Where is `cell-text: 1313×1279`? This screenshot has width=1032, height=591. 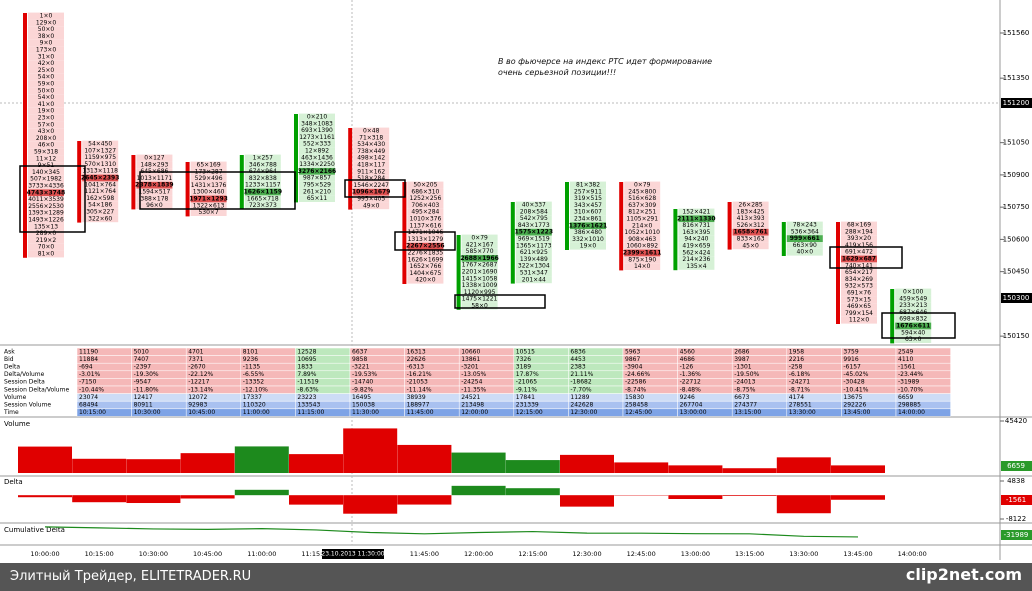 cell-text: 1313×1279 is located at coordinates (426, 239).